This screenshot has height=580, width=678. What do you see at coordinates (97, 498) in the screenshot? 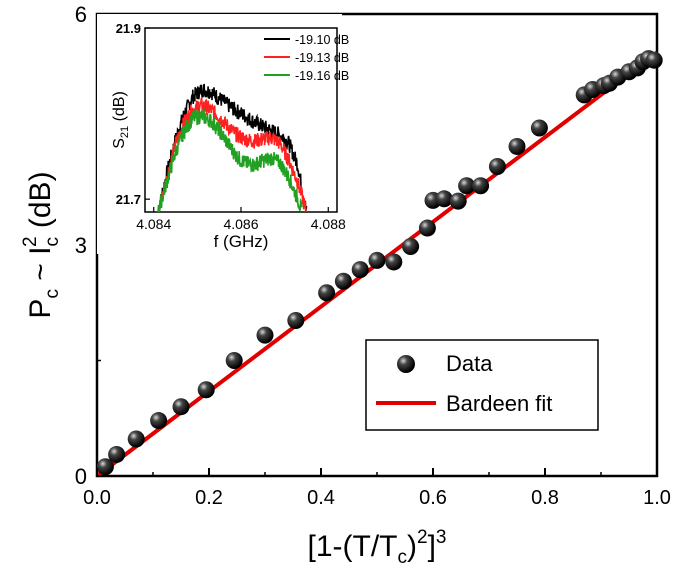
I see `x-tick-label: 0.0` at bounding box center [97, 498].